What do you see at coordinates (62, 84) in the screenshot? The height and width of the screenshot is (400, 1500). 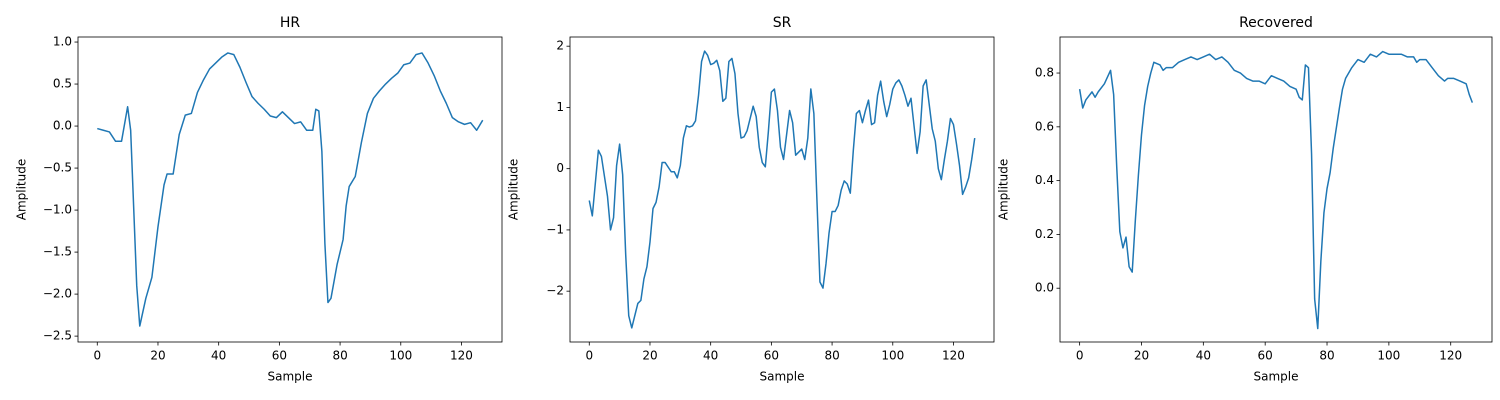 I see `y-tick-label: 0.5` at bounding box center [62, 84].